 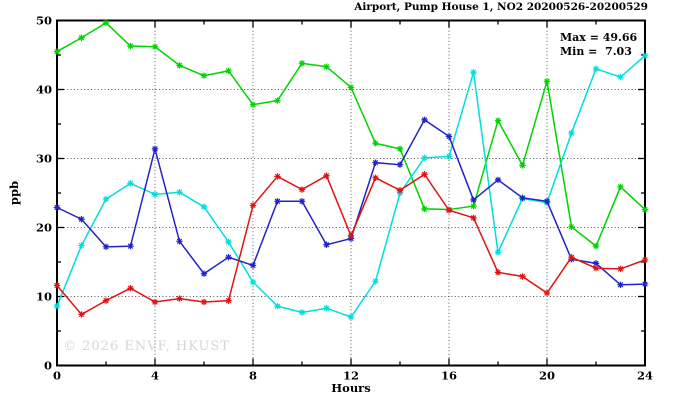 I want to click on x-tick-label: 8, so click(x=253, y=376).